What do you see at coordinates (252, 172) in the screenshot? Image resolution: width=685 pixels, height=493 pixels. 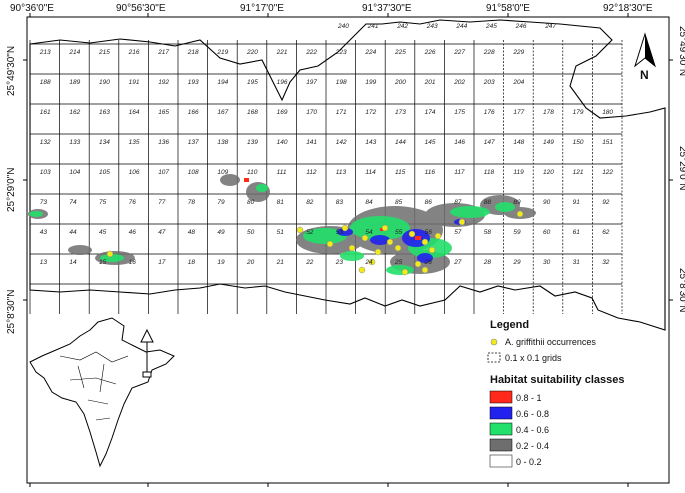 I see `grid-cell-number: 110` at bounding box center [252, 172].